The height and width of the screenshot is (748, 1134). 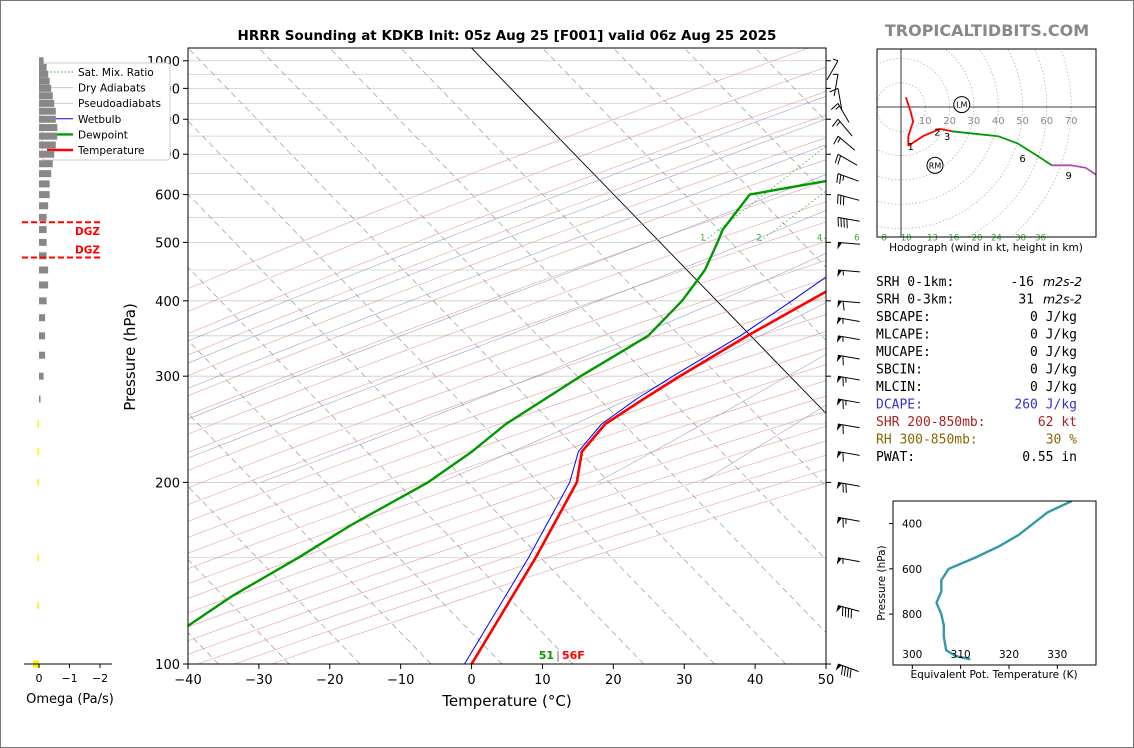 I want to click on mixing-ratio-label: 8, so click(x=884, y=238).